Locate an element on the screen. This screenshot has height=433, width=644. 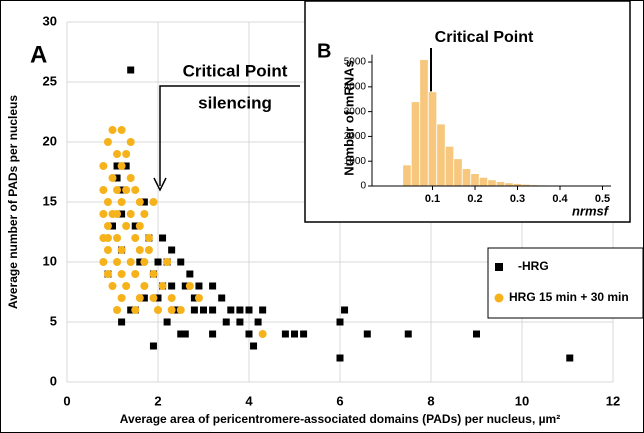
y-tick-label: 5000 is located at coordinates (355, 62).